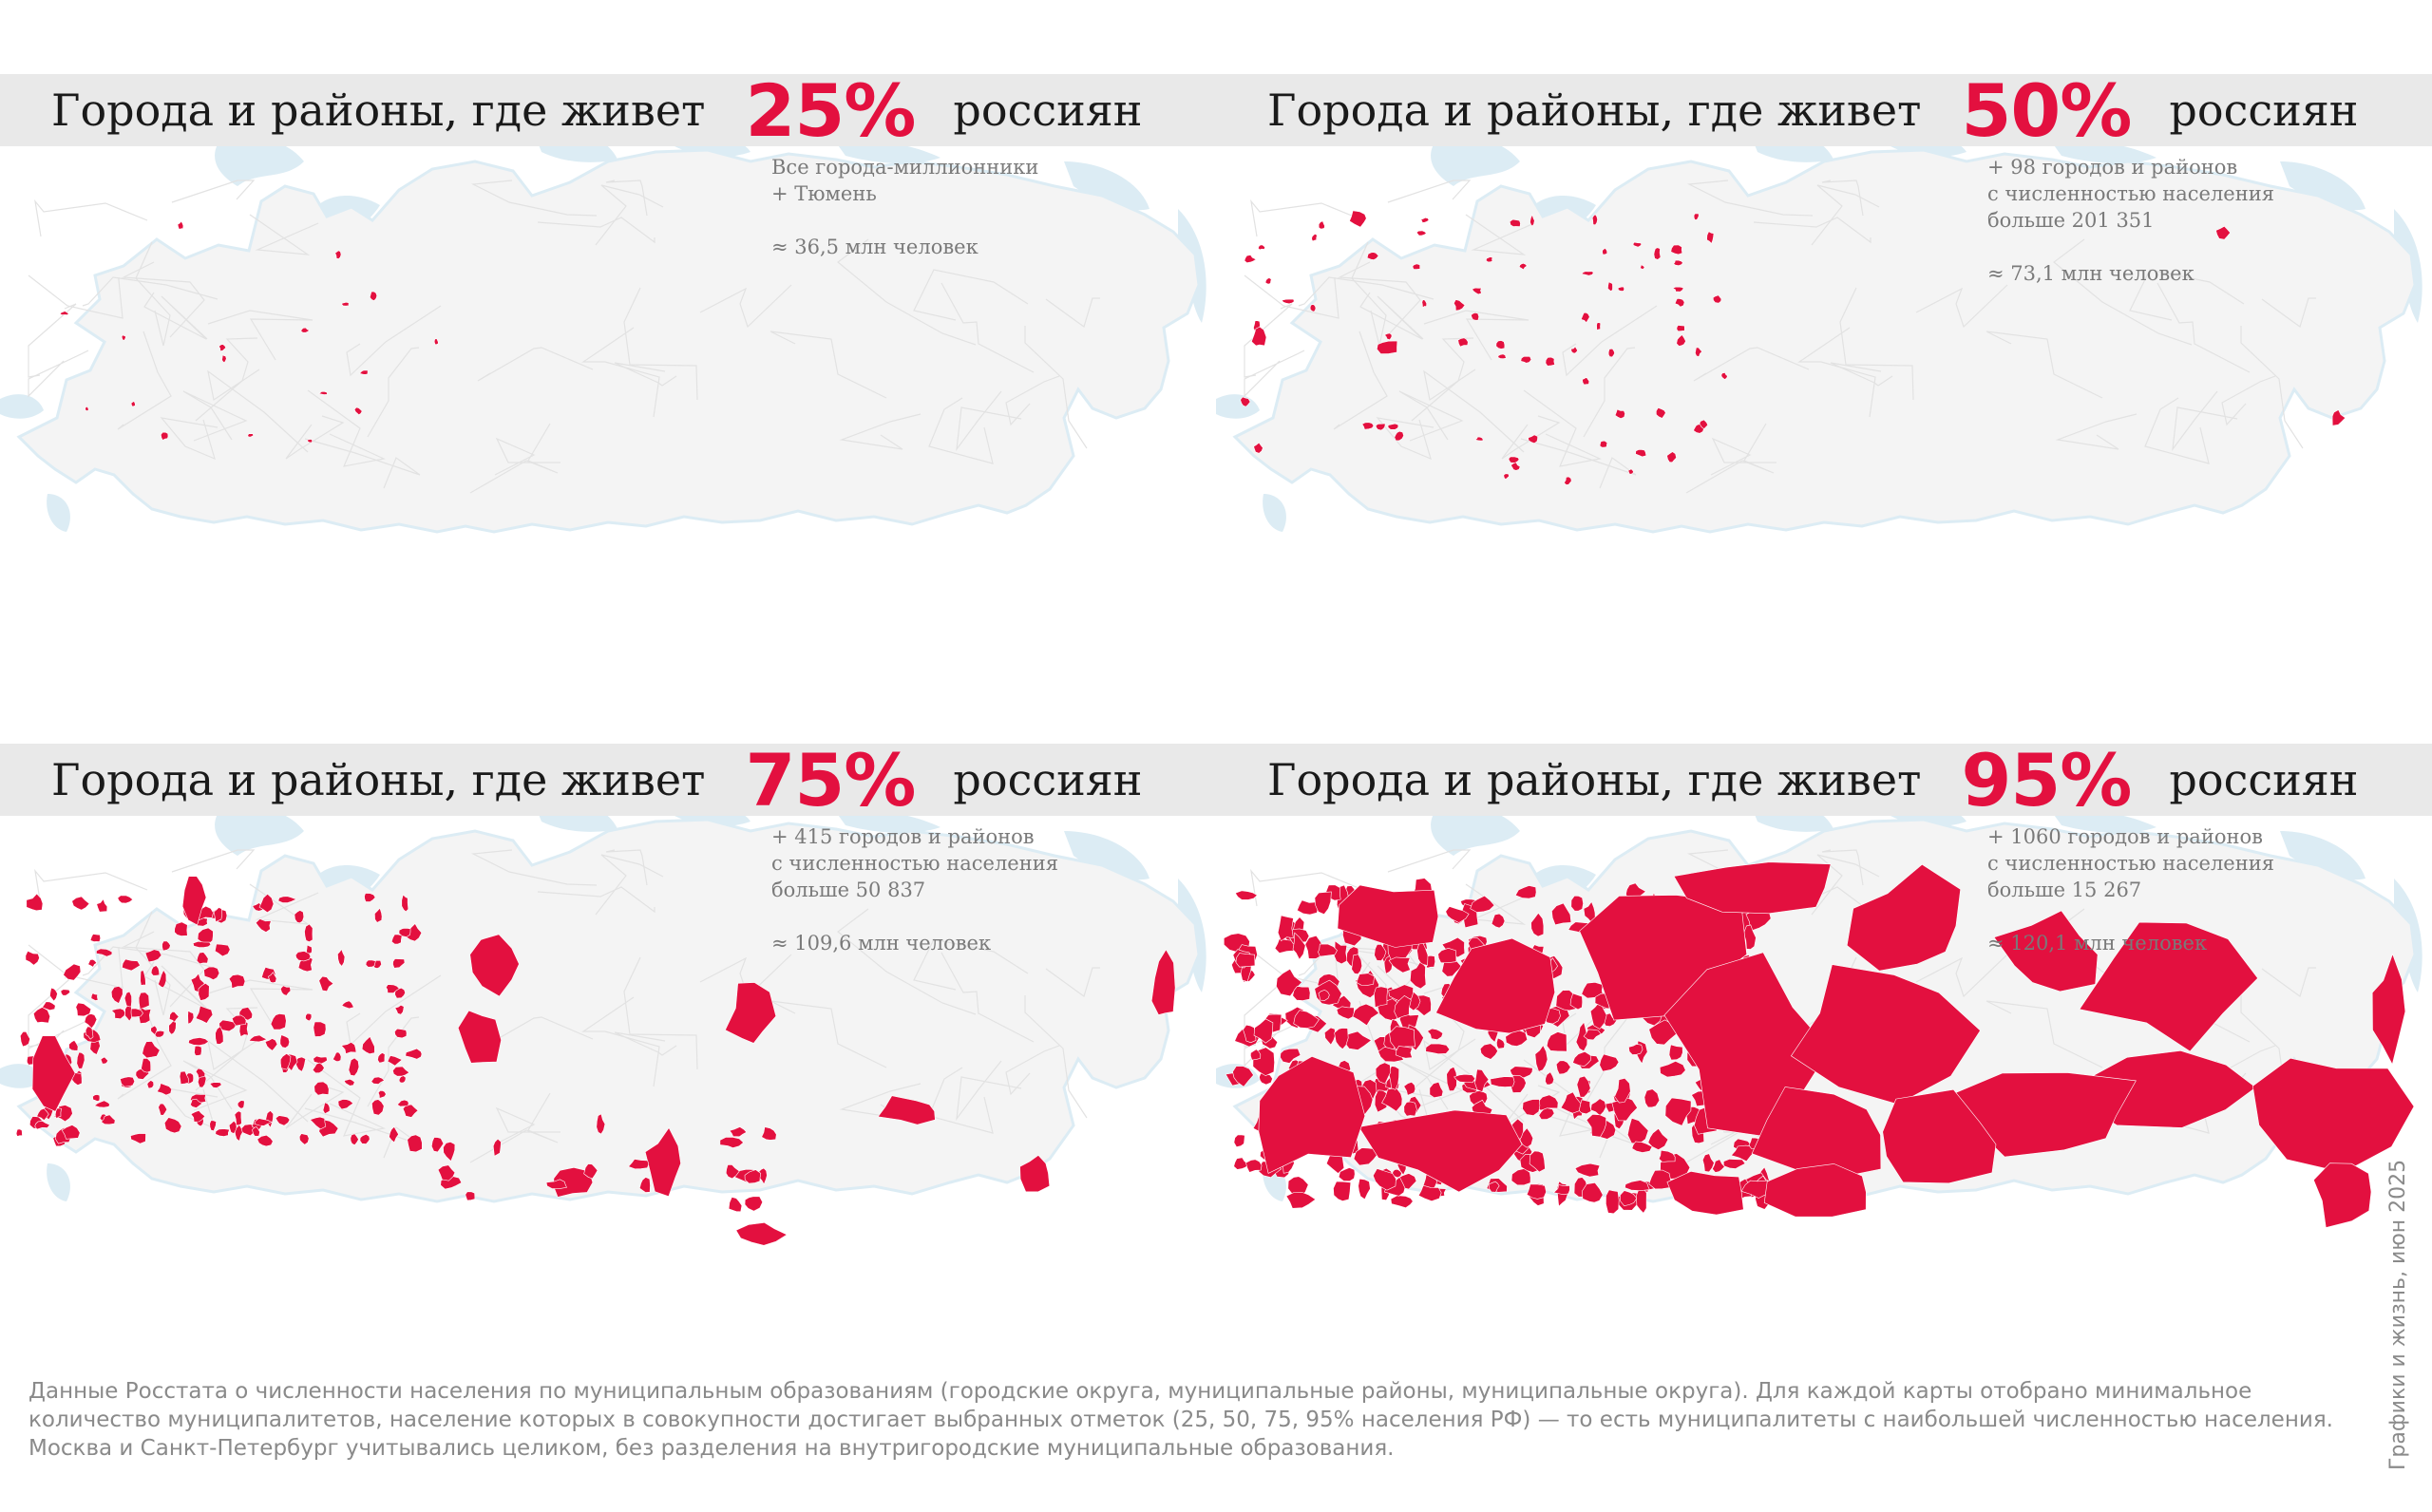 This screenshot has height=1512, width=2432. What do you see at coordinates (881, 943) in the screenshot?
I see `population-total: ≈ 109,6 млн человек` at bounding box center [881, 943].